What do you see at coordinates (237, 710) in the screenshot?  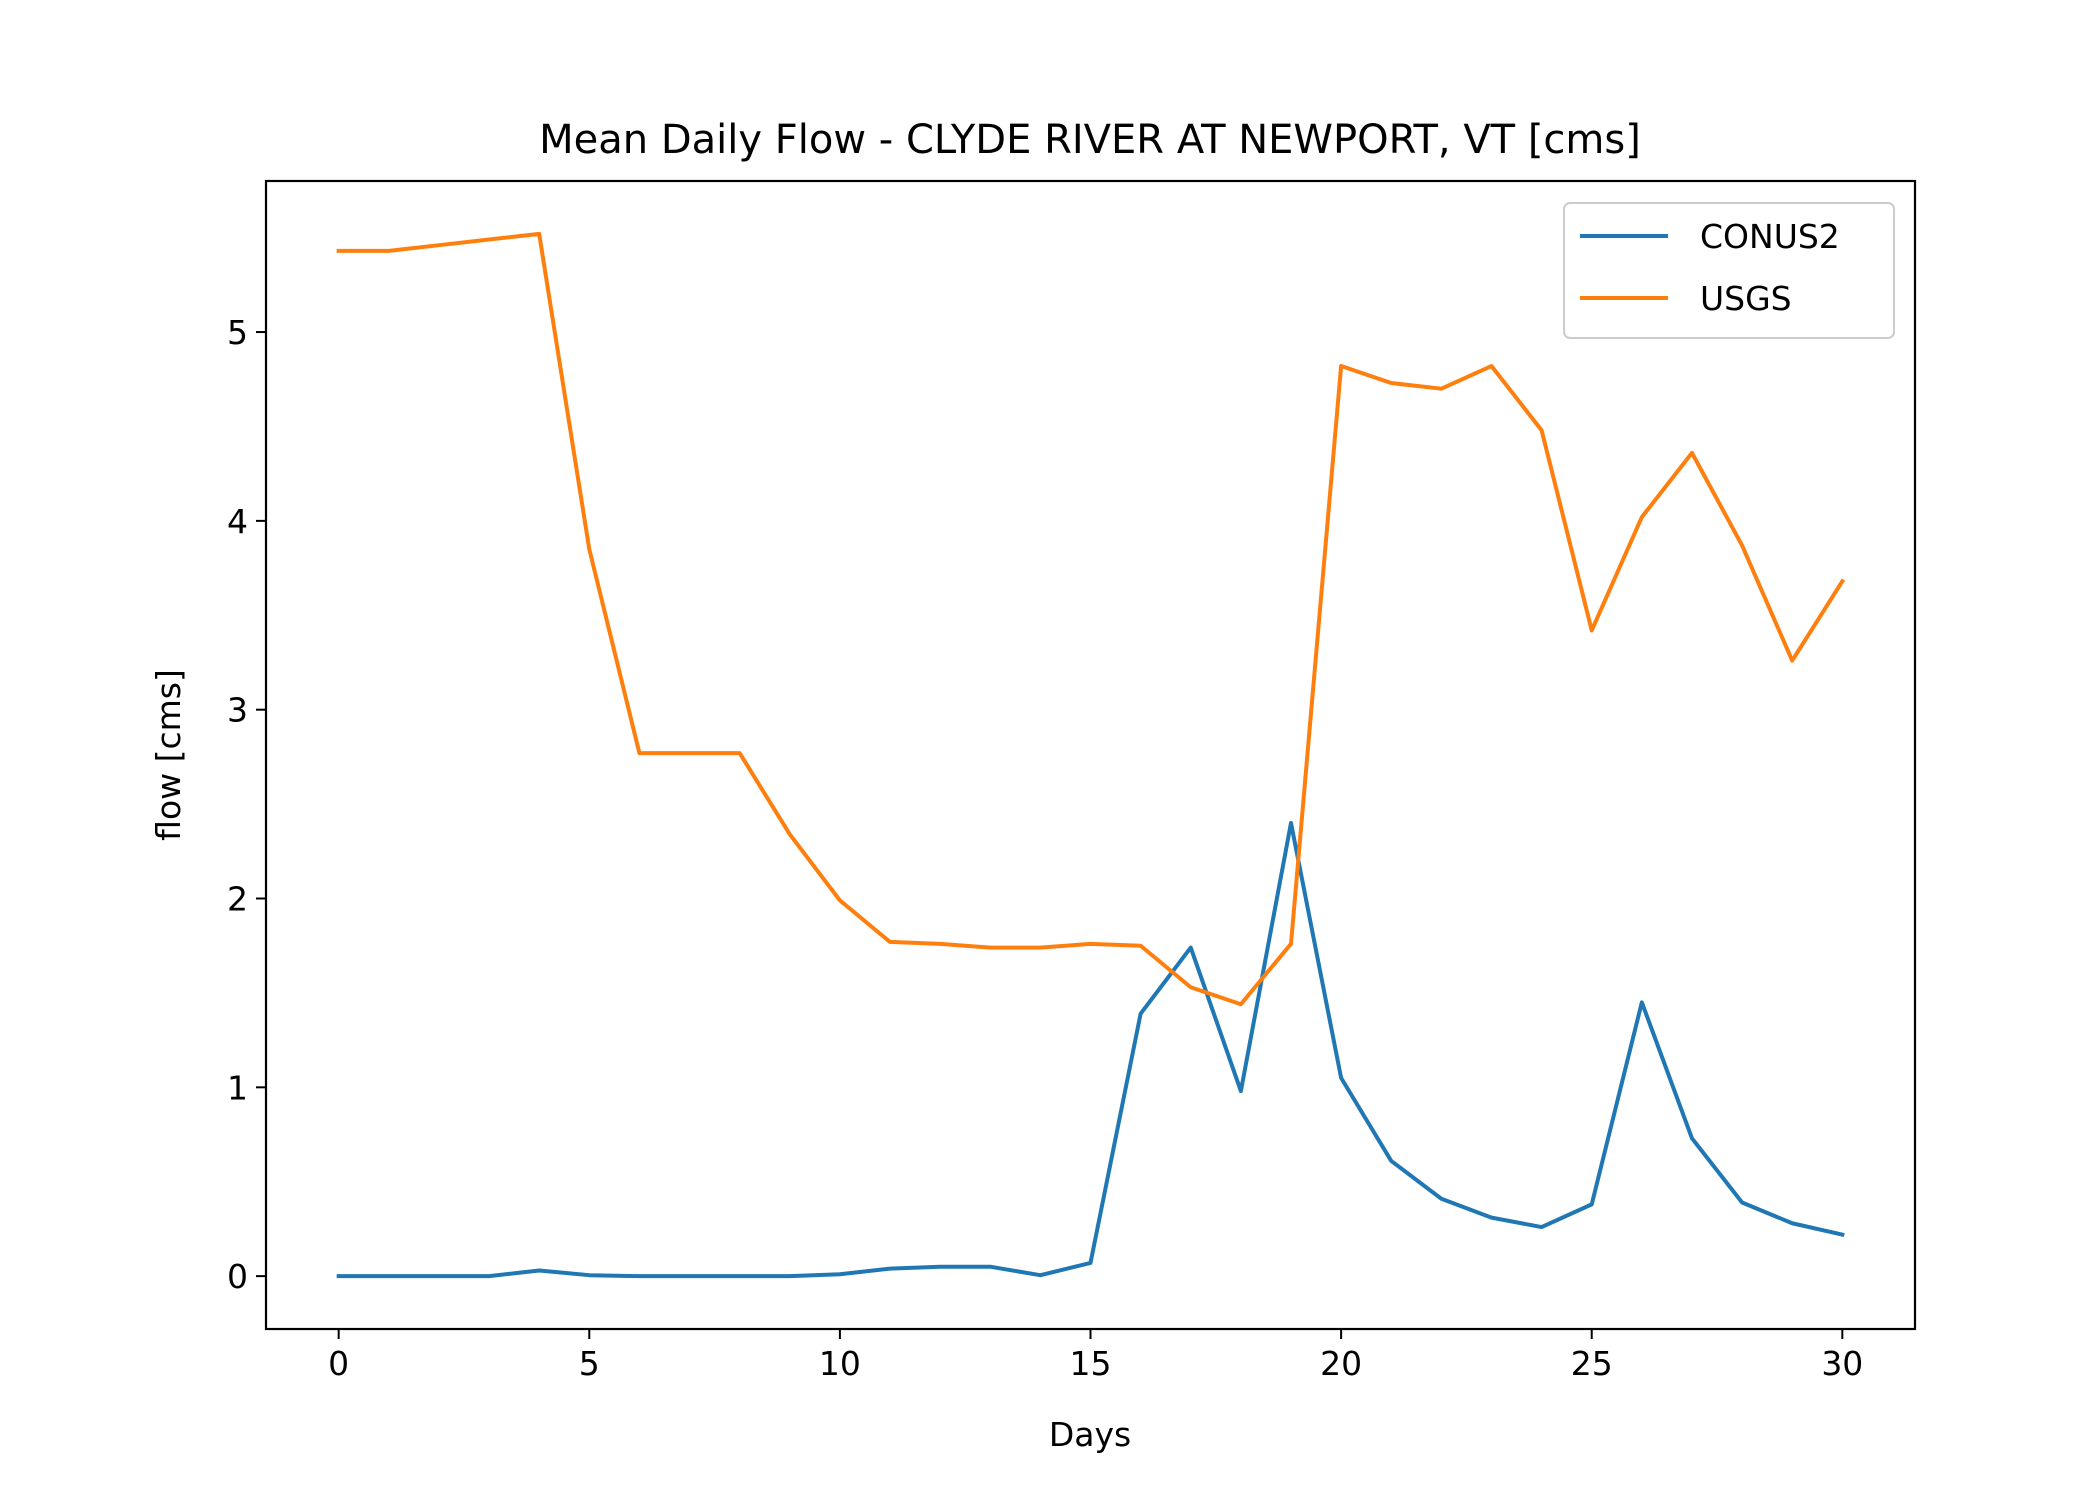 I see `y-tick-label: 3` at bounding box center [237, 710].